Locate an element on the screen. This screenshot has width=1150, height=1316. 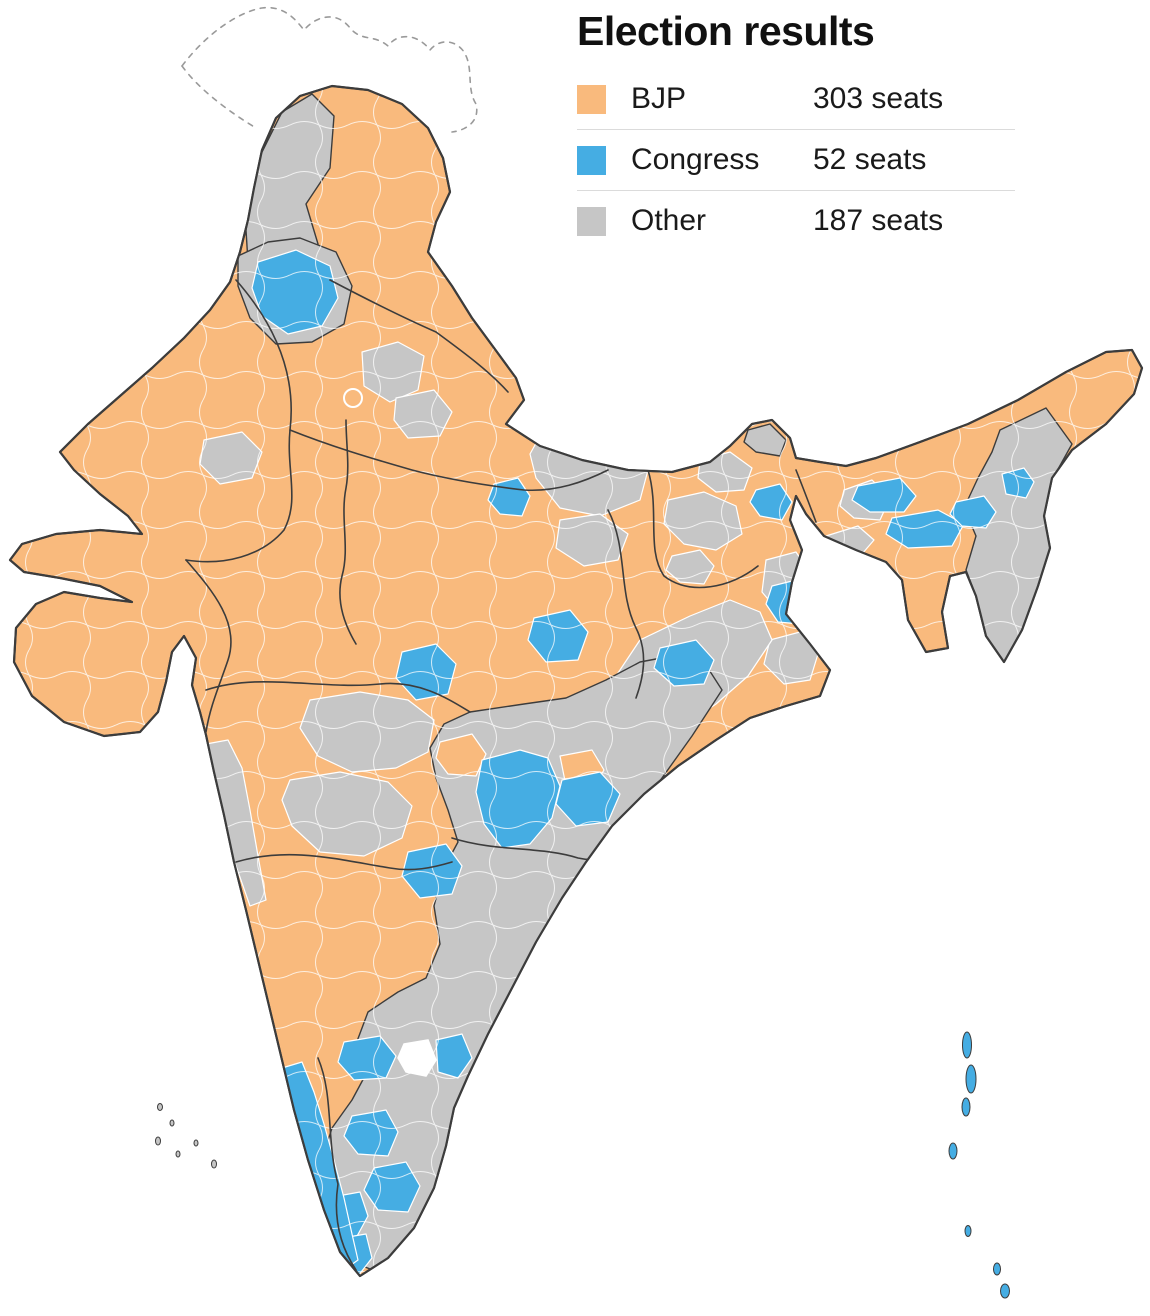
andaman-nicobar-islands is located at coordinates (979, 1165).